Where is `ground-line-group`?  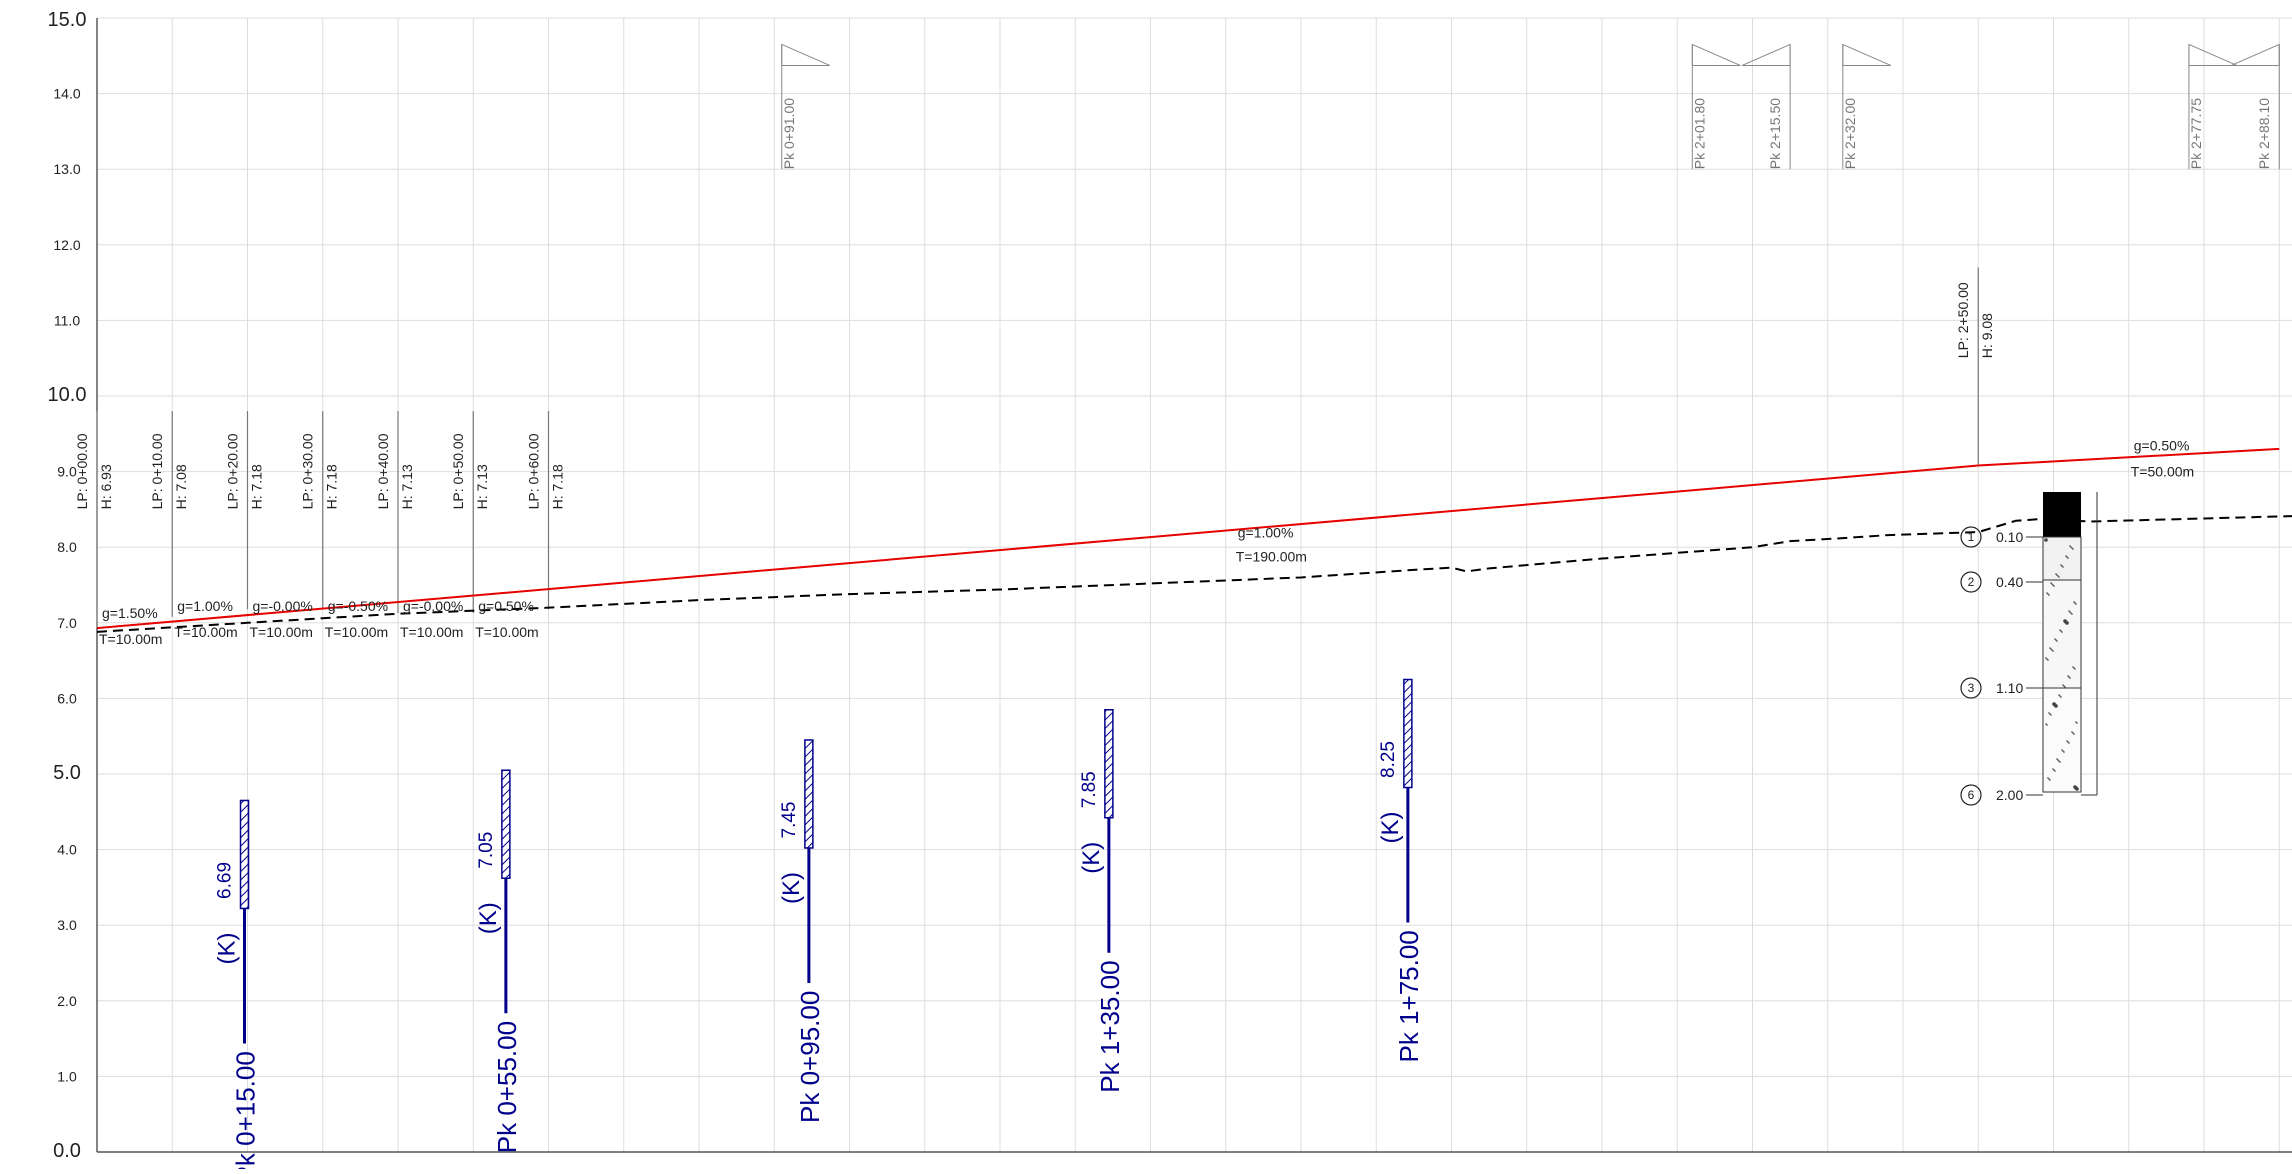
ground-line-group is located at coordinates (1194, 574).